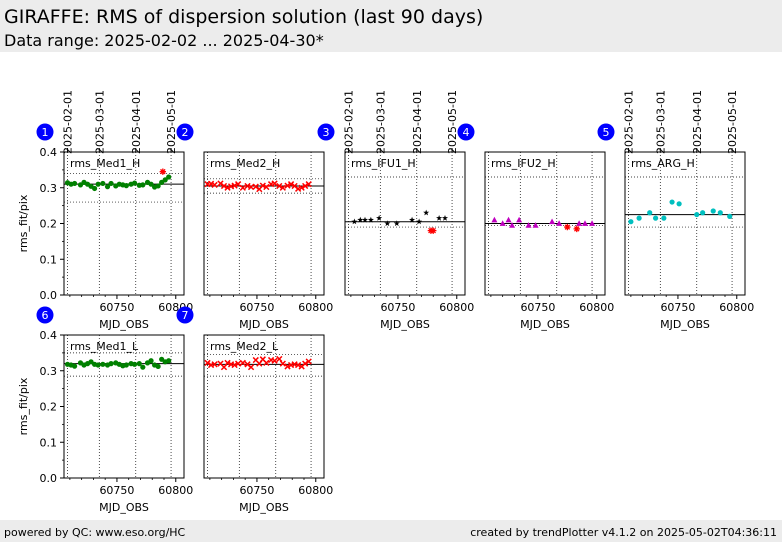 Image resolution: width=782 pixels, height=542 pixels. I want to click on date-tick-label: 2025-05-01, so click(732, 122).